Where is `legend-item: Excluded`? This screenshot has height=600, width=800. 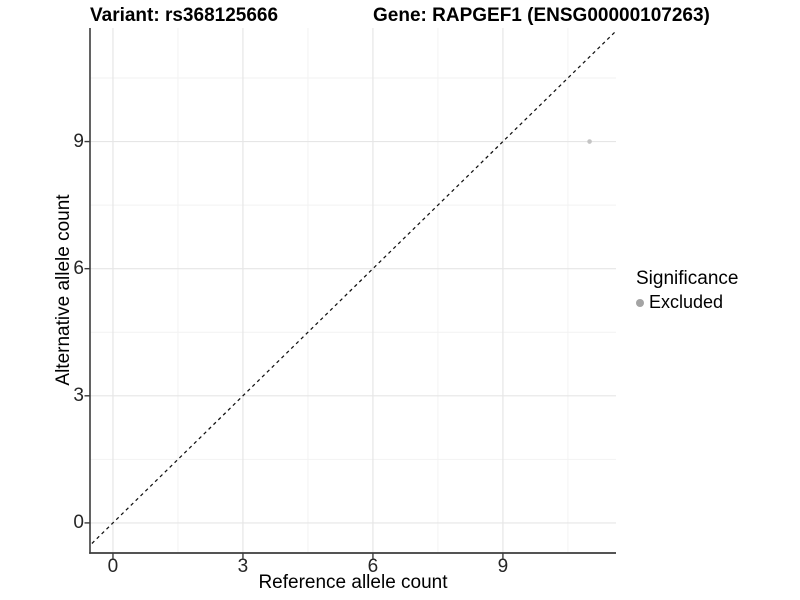 legend-item: Excluded is located at coordinates (687, 302).